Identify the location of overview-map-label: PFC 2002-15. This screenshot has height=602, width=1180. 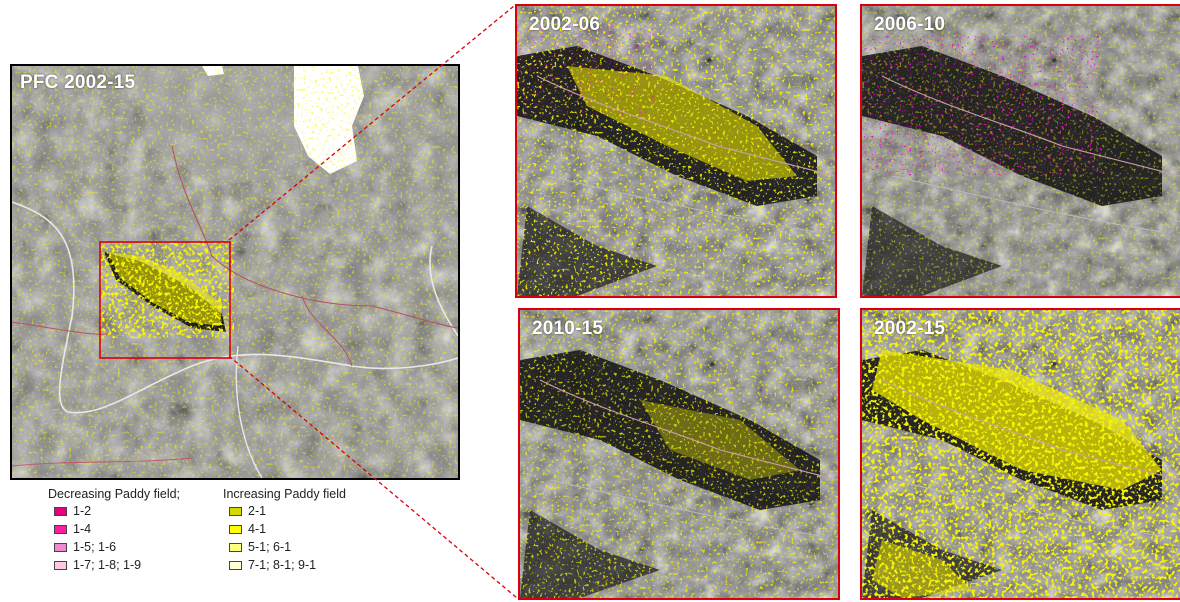
(78, 82).